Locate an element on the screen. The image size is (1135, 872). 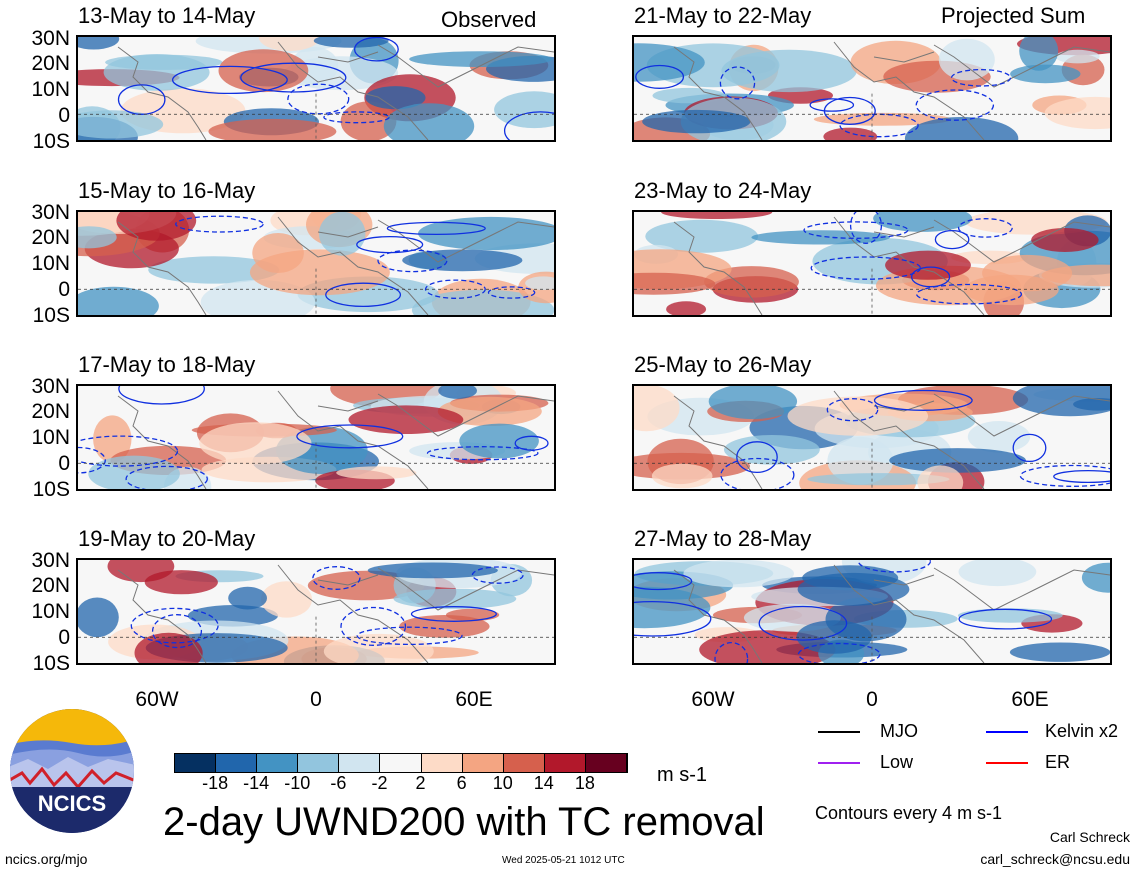
footer-author: Carl Schreck is located at coordinates (1089, 837).